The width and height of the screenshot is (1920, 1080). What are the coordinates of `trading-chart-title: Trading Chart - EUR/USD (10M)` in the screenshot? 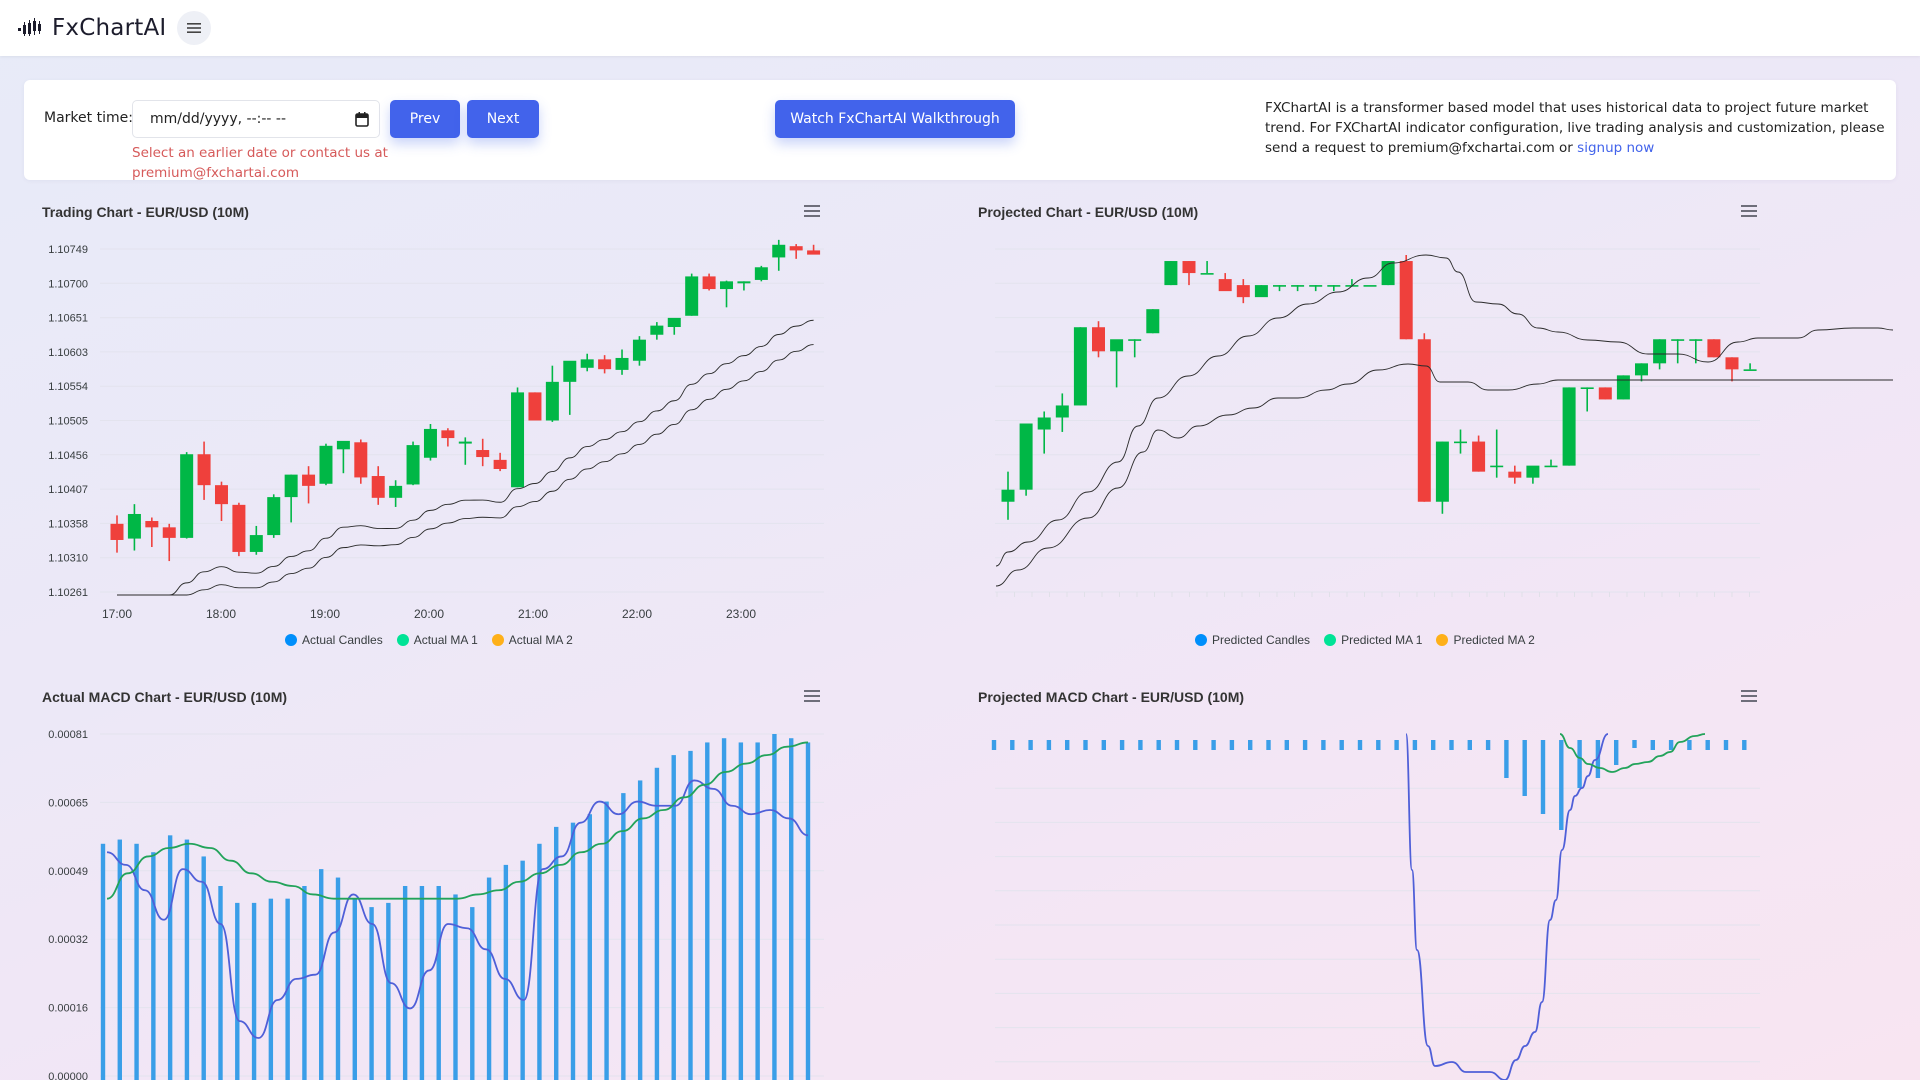 It's located at (145, 212).